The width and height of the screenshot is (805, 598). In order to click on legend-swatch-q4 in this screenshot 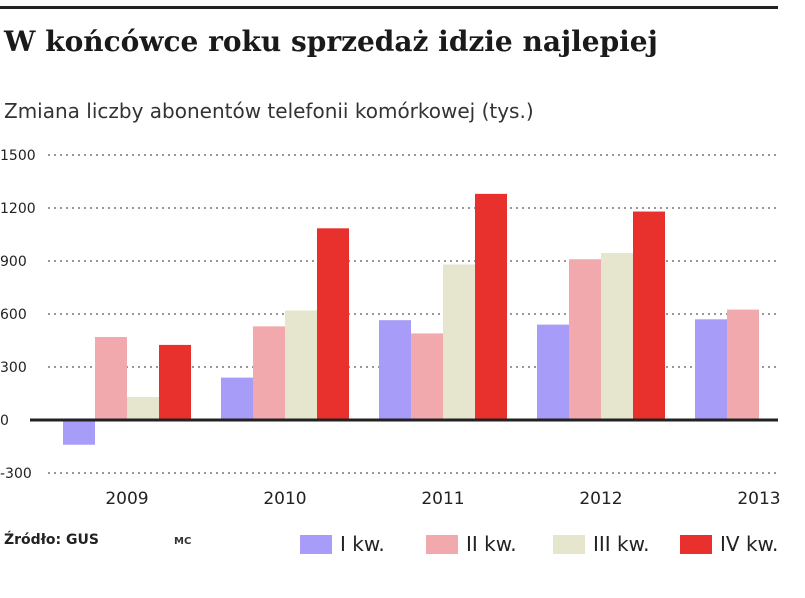, I will do `click(696, 544)`.